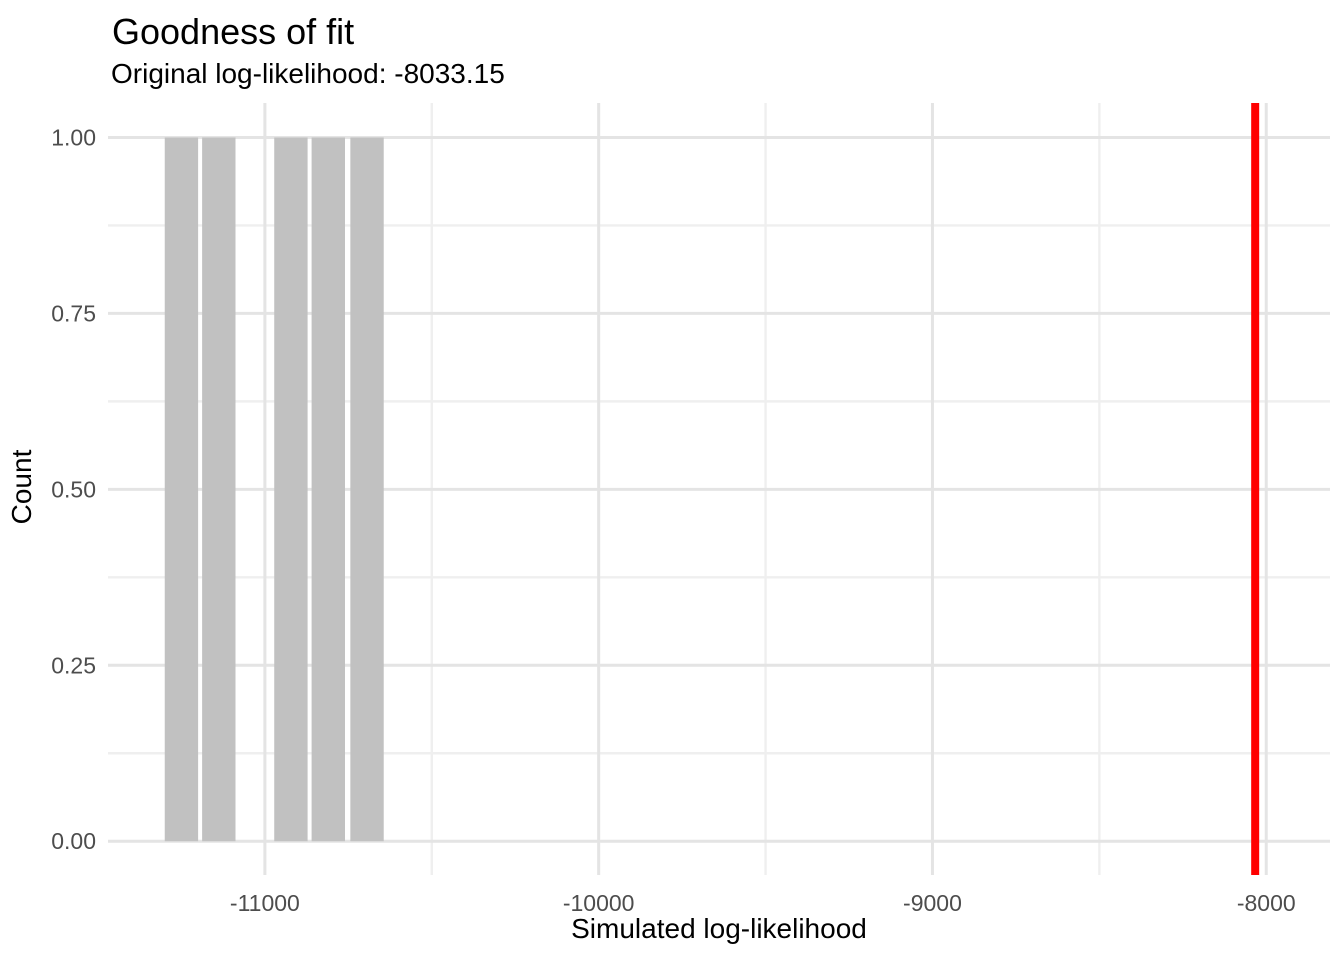 The height and width of the screenshot is (960, 1344). Describe the element at coordinates (308, 73) in the screenshot. I see `chart-subtitle: Original log-likelihood: -8033.15` at that location.